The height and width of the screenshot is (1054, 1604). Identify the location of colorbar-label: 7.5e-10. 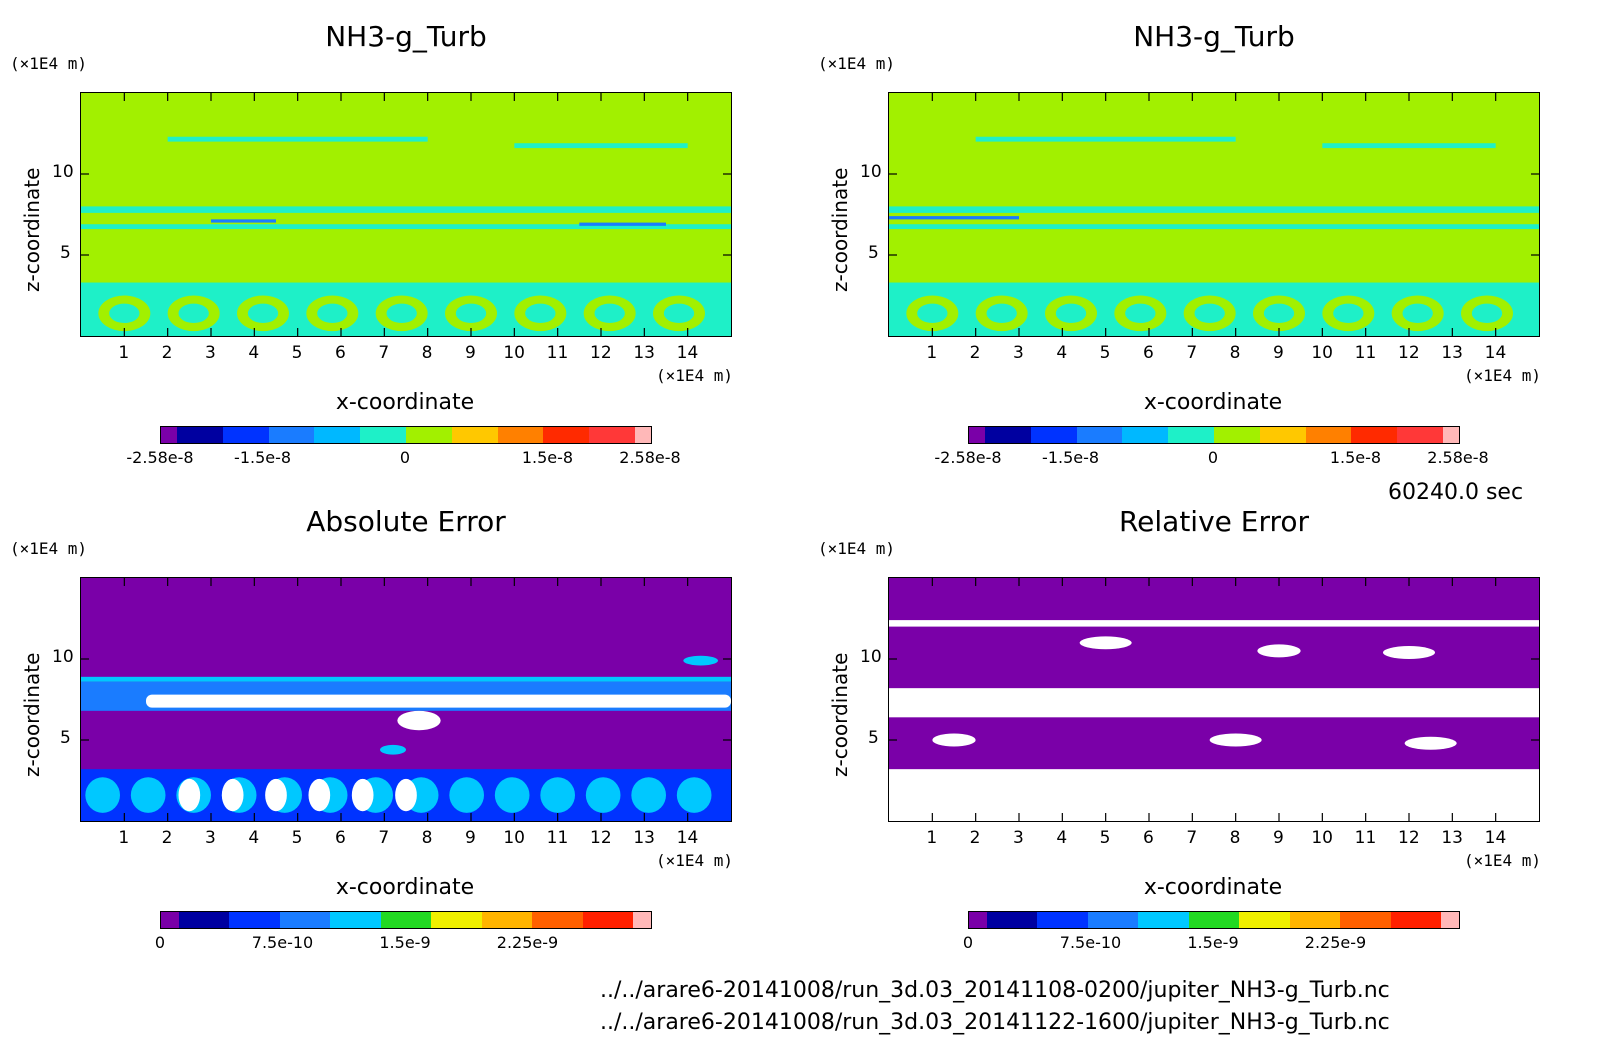
(282, 942).